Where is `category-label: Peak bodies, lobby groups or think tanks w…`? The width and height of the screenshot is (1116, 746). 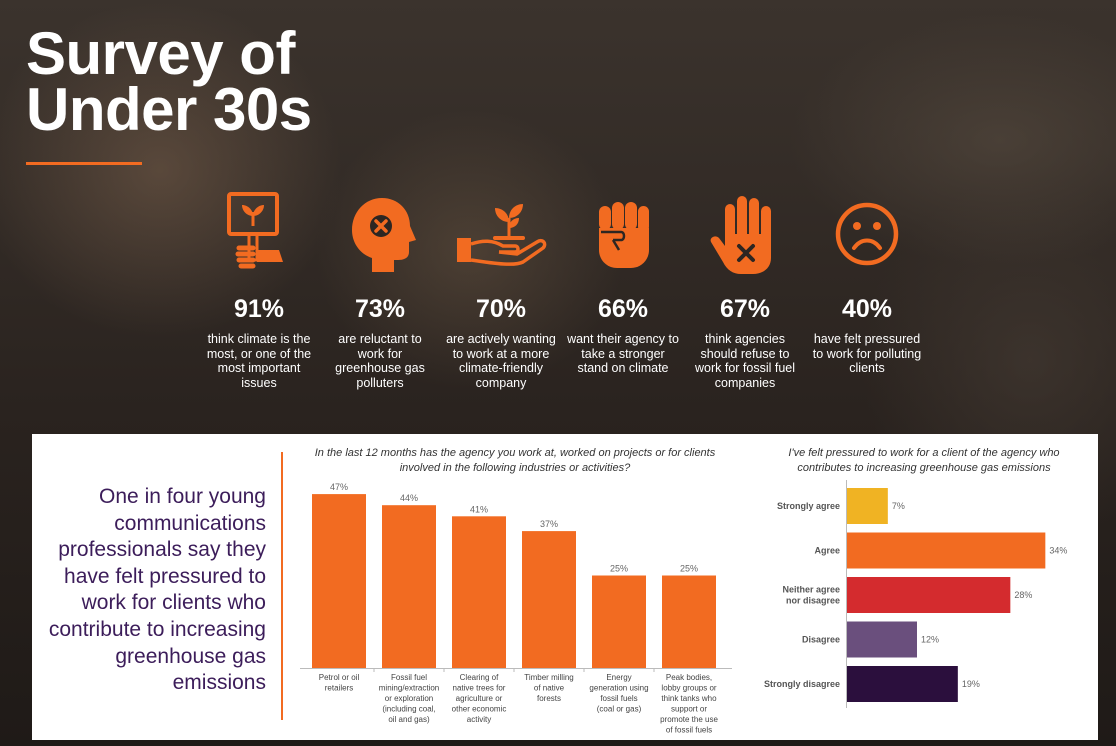 category-label: Peak bodies, lobby groups or think tanks w… is located at coordinates (689, 704).